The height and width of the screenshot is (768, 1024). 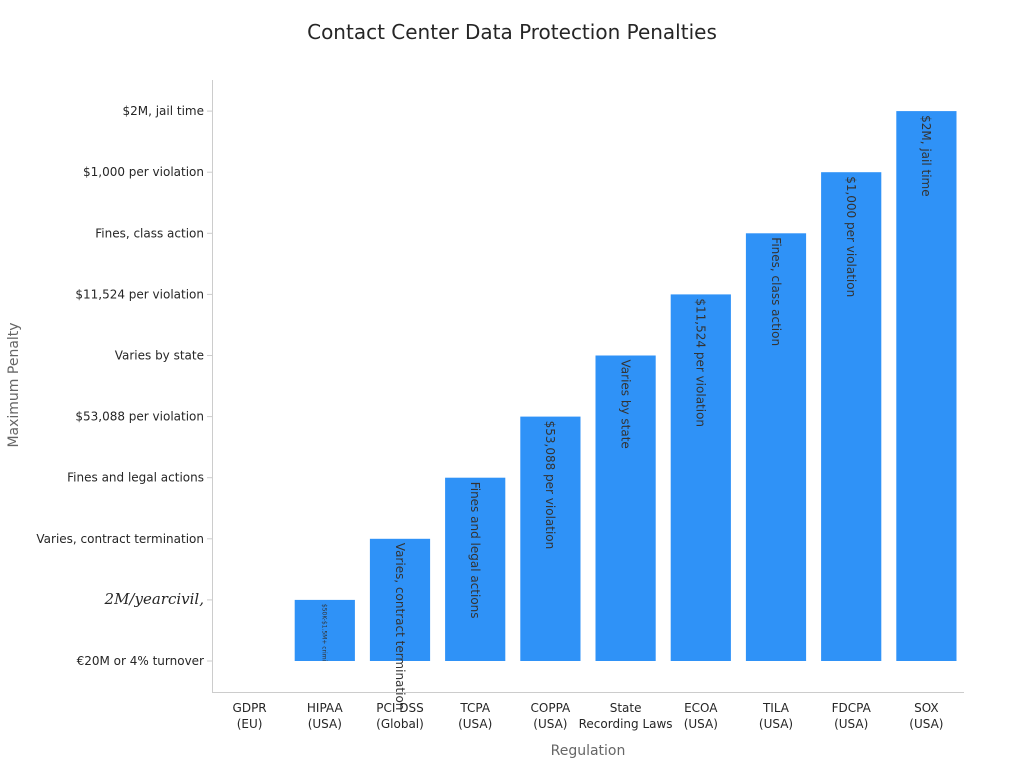 I want to click on y-tick-label: Fines, class action, so click(x=149, y=233).